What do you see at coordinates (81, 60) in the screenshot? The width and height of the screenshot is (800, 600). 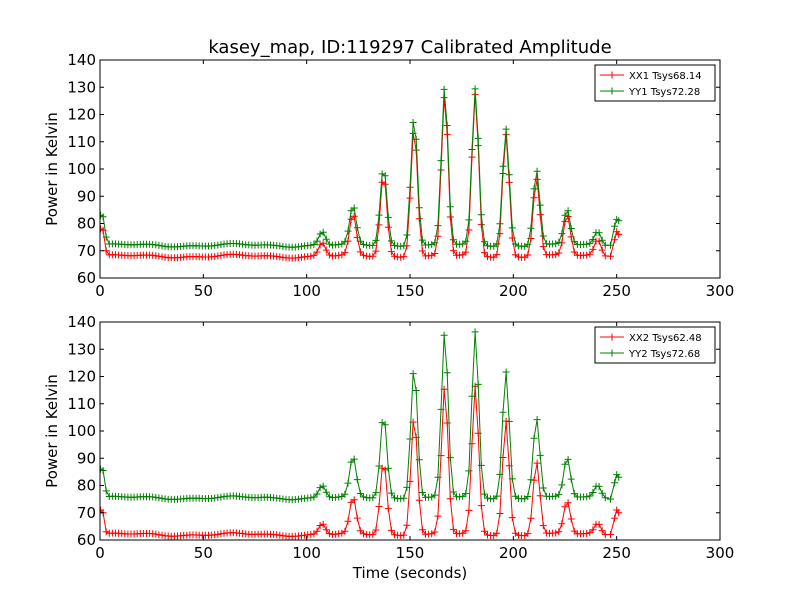 I see `y-tick-label: 140` at bounding box center [81, 60].